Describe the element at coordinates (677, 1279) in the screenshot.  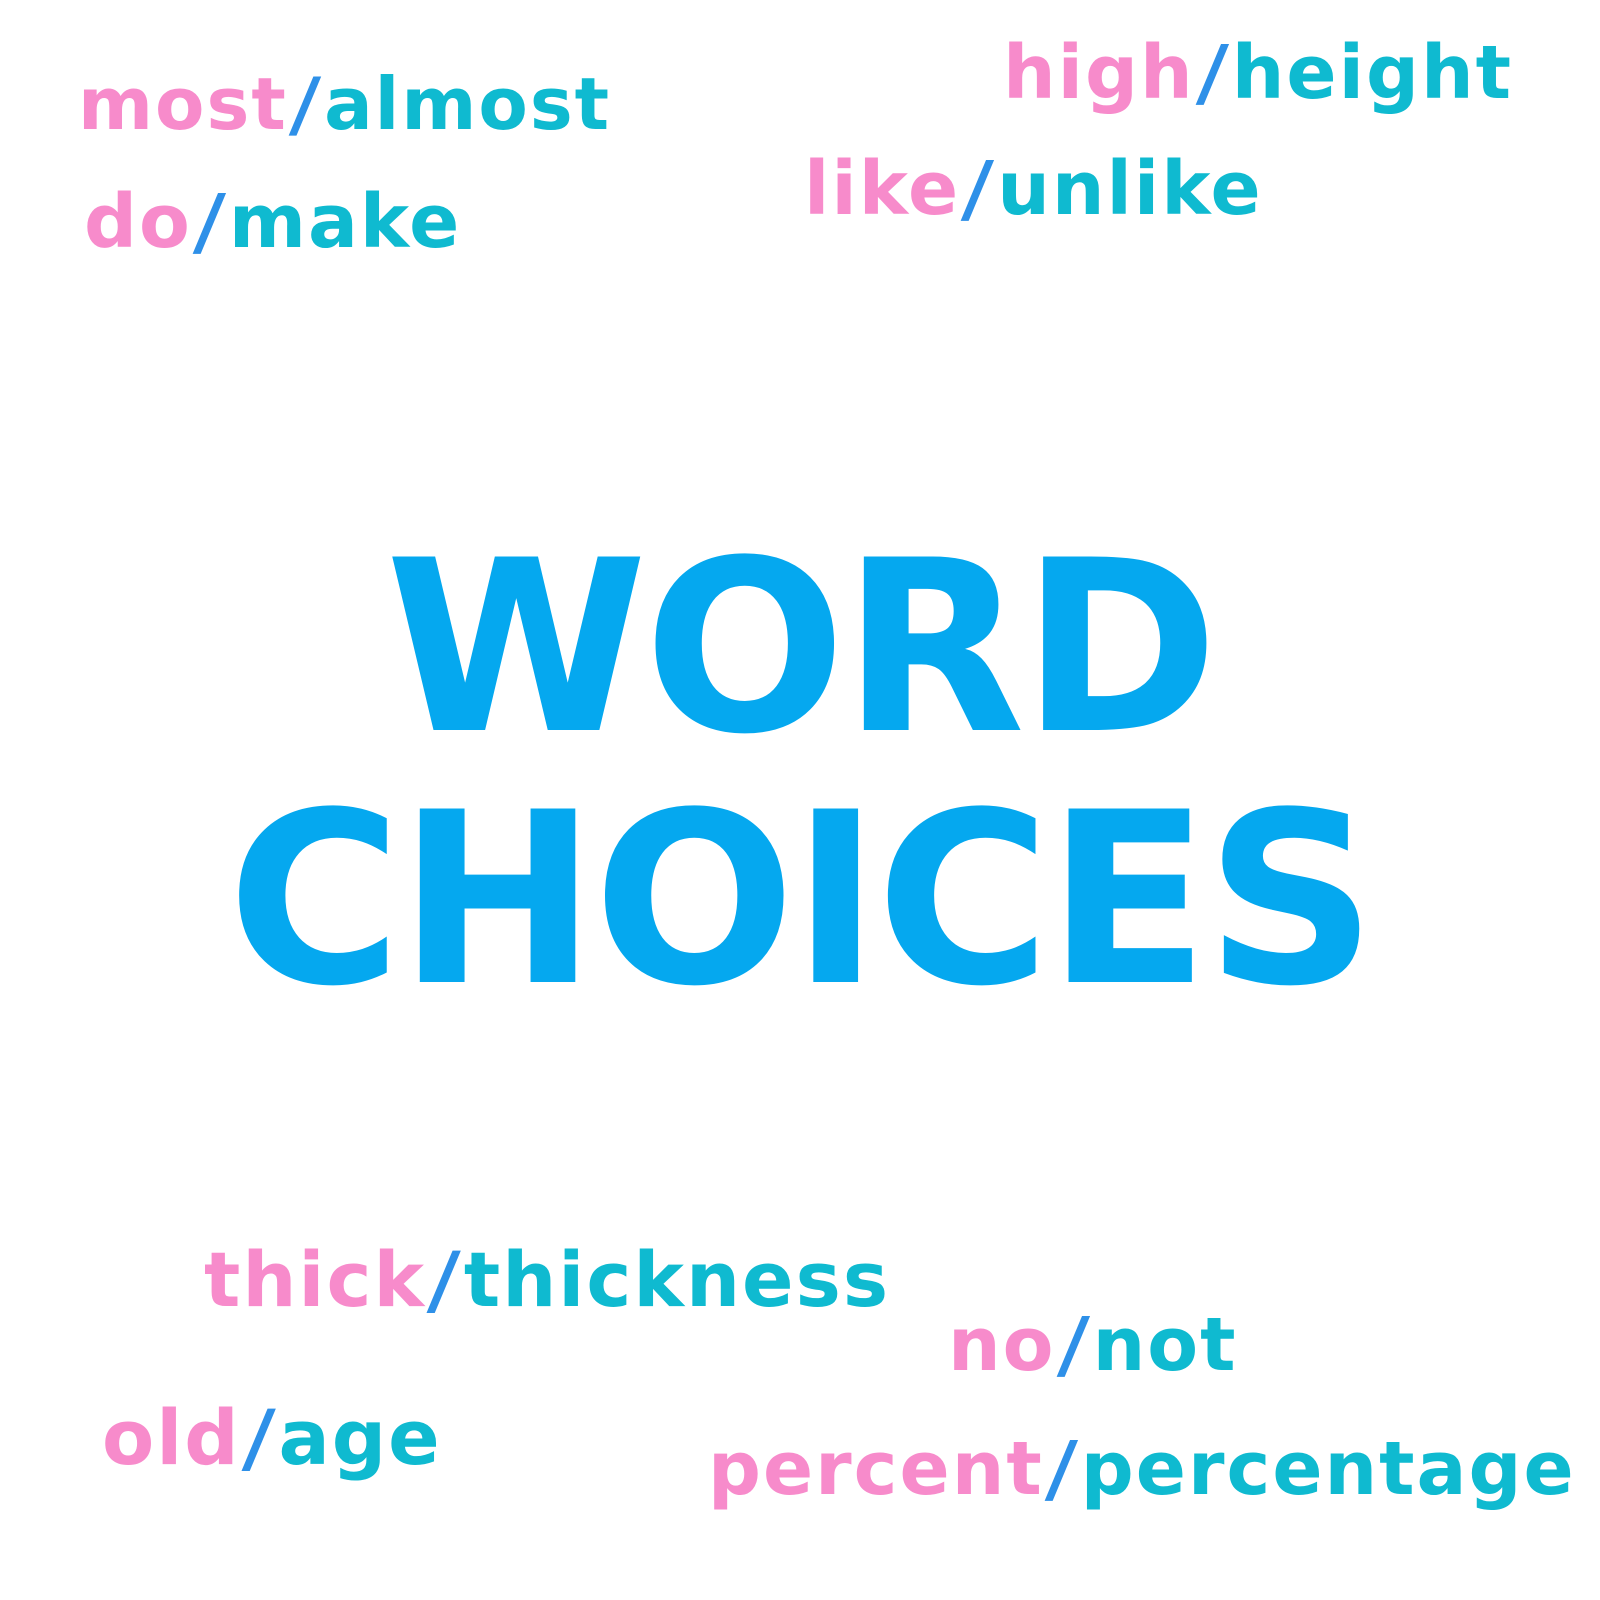
I see `word-thickness: thickness` at that location.